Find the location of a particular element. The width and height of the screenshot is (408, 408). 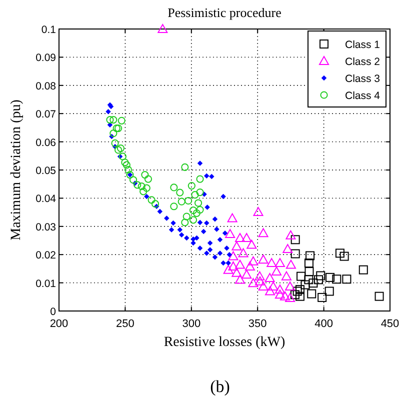

y-tick-label: 0.09 is located at coordinates (46, 58).